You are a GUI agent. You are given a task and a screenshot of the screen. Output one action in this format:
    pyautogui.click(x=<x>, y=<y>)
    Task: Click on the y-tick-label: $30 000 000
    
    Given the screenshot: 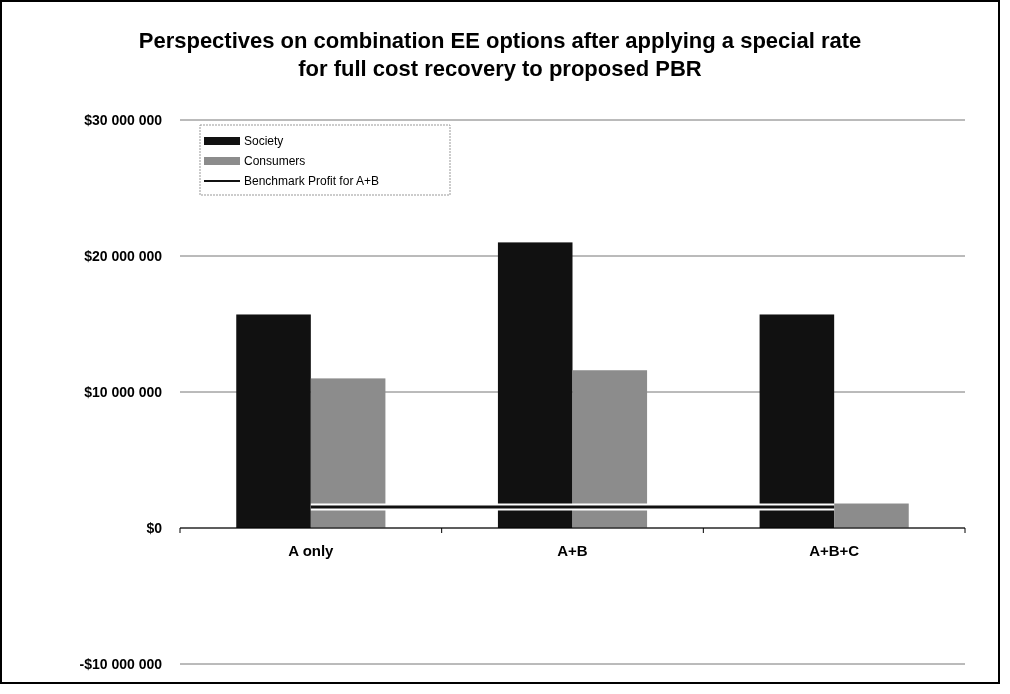 What is the action you would take?
    pyautogui.click(x=123, y=119)
    